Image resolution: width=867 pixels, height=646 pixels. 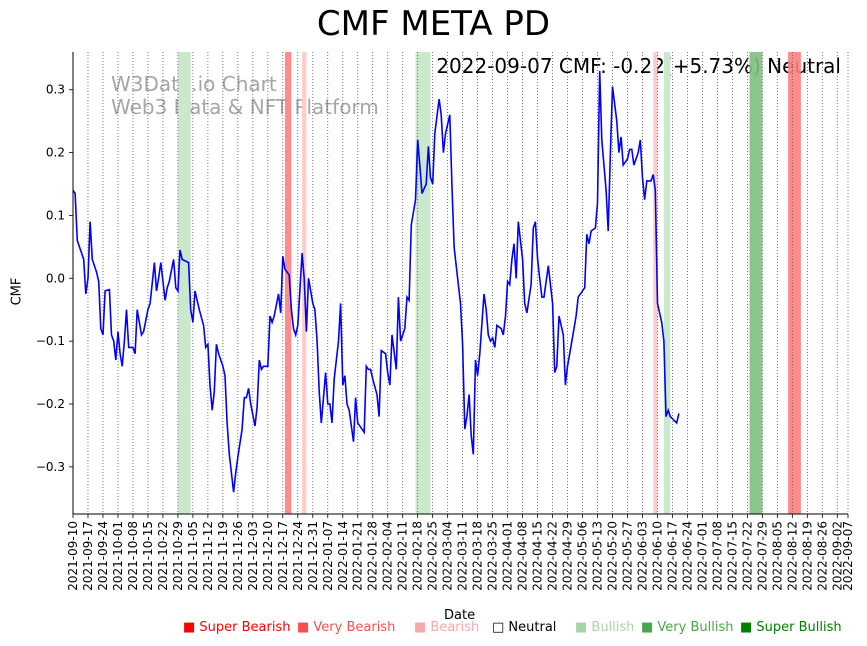 I want to click on x-tick-label: 2022-04-01, so click(x=508, y=556).